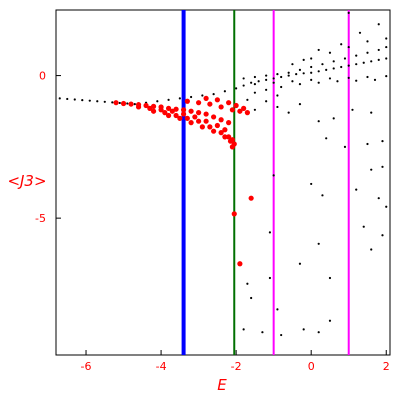  I want to click on x-axis-ticks: -6 -4 -2 0 2, so click(235, 361).